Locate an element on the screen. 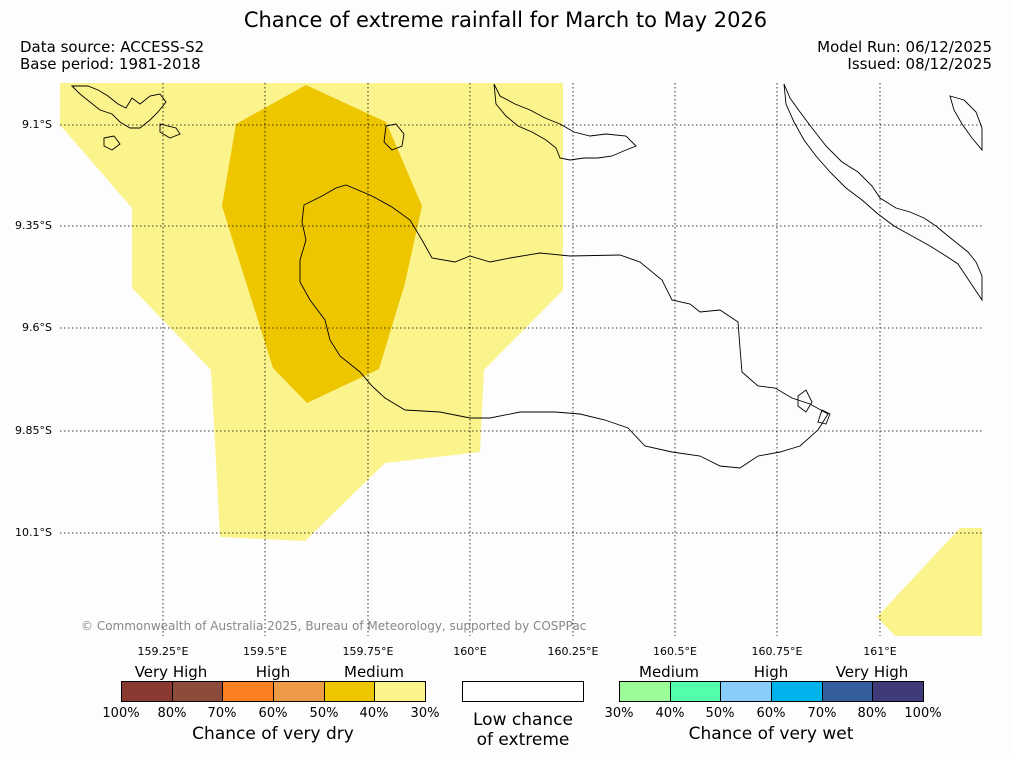 The height and width of the screenshot is (758, 1011). dry-category-medium: Medium is located at coordinates (374, 672).